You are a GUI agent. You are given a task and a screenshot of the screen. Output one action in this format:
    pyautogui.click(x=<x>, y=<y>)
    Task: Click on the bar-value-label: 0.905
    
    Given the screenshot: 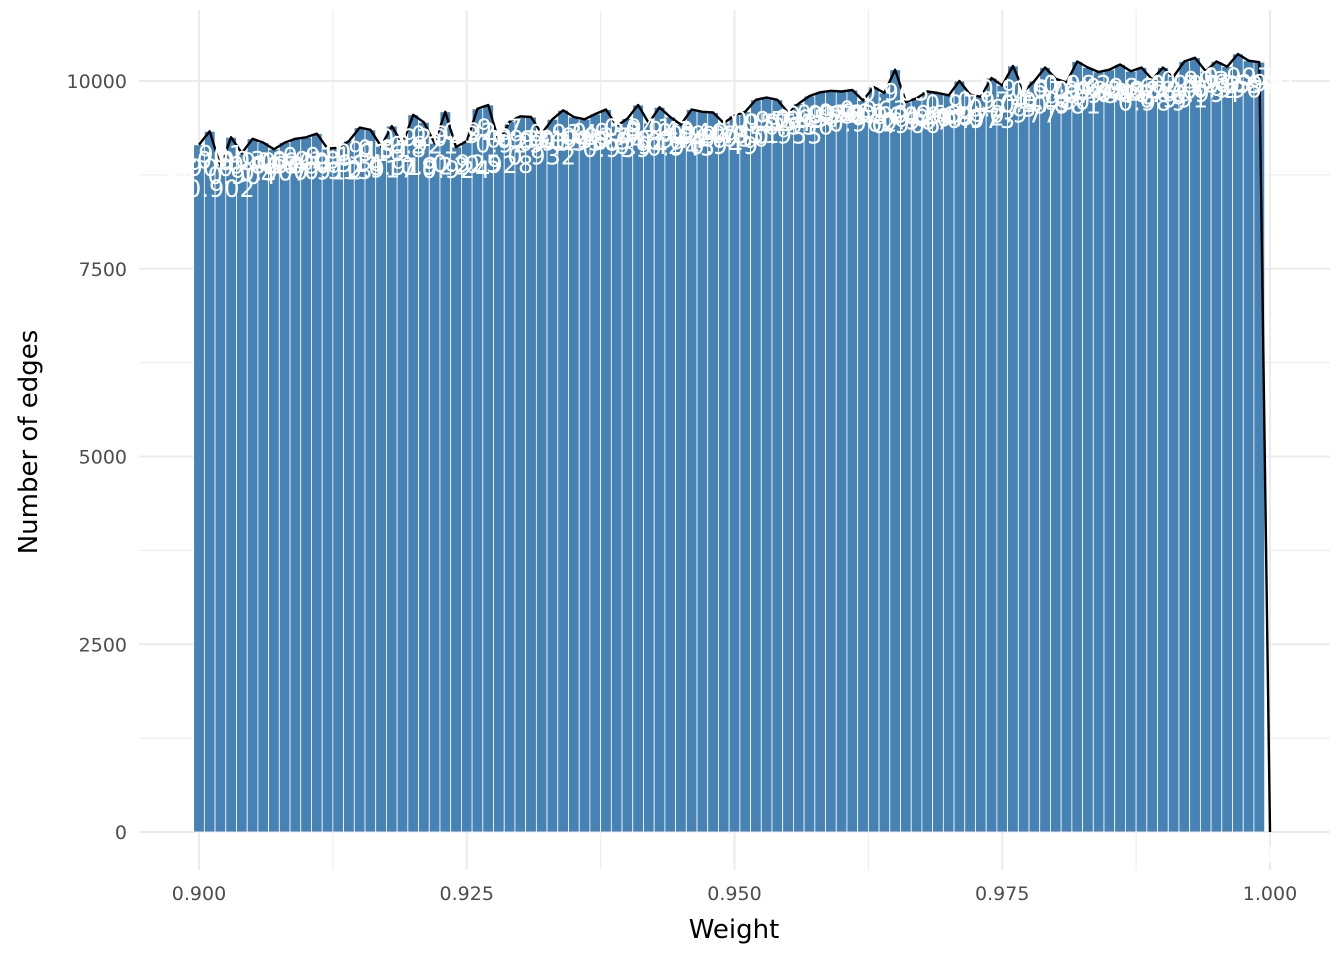 What is the action you would take?
    pyautogui.click(x=252, y=162)
    